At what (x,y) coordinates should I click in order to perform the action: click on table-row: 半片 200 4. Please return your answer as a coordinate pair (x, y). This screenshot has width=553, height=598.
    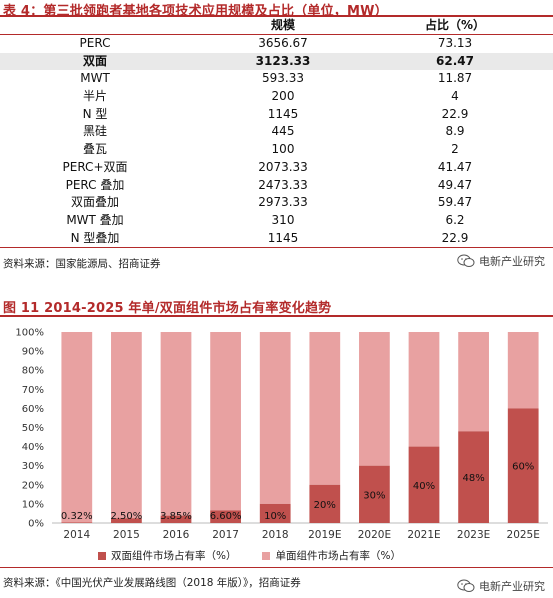
    Looking at the image, I should click on (276, 97).